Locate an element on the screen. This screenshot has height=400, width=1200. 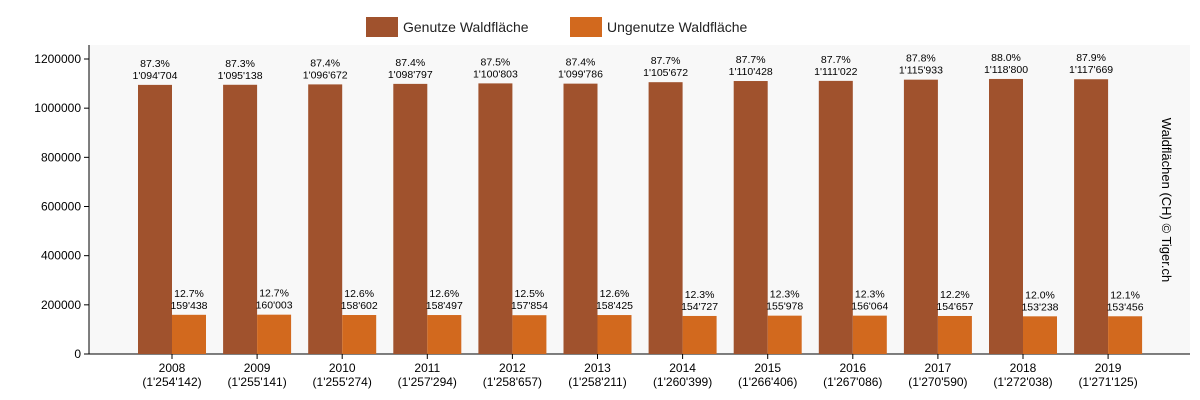
x-tick-label-total: (1'255'274) is located at coordinates (342, 382).